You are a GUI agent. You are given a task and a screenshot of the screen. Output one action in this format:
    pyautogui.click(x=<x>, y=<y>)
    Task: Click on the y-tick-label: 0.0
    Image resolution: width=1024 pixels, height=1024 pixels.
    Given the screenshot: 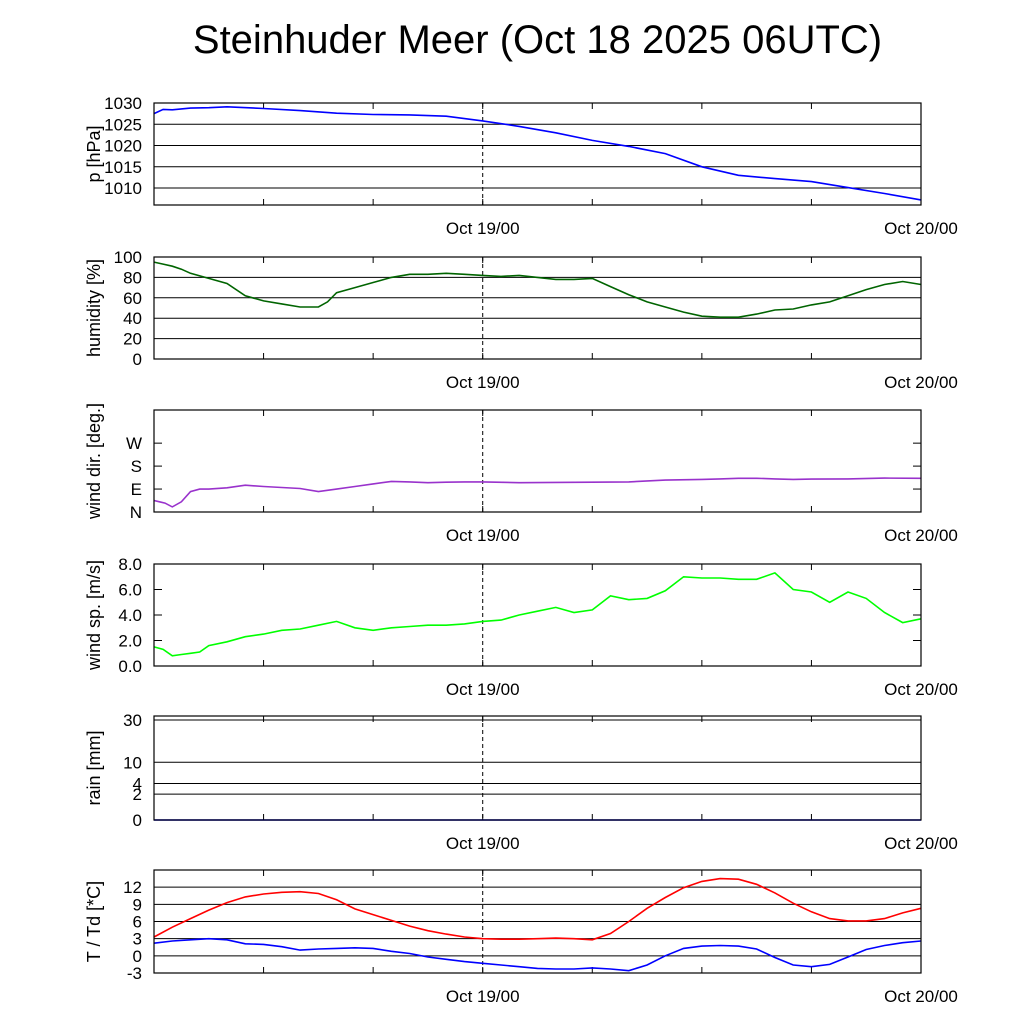 What is the action you would take?
    pyautogui.click(x=130, y=666)
    